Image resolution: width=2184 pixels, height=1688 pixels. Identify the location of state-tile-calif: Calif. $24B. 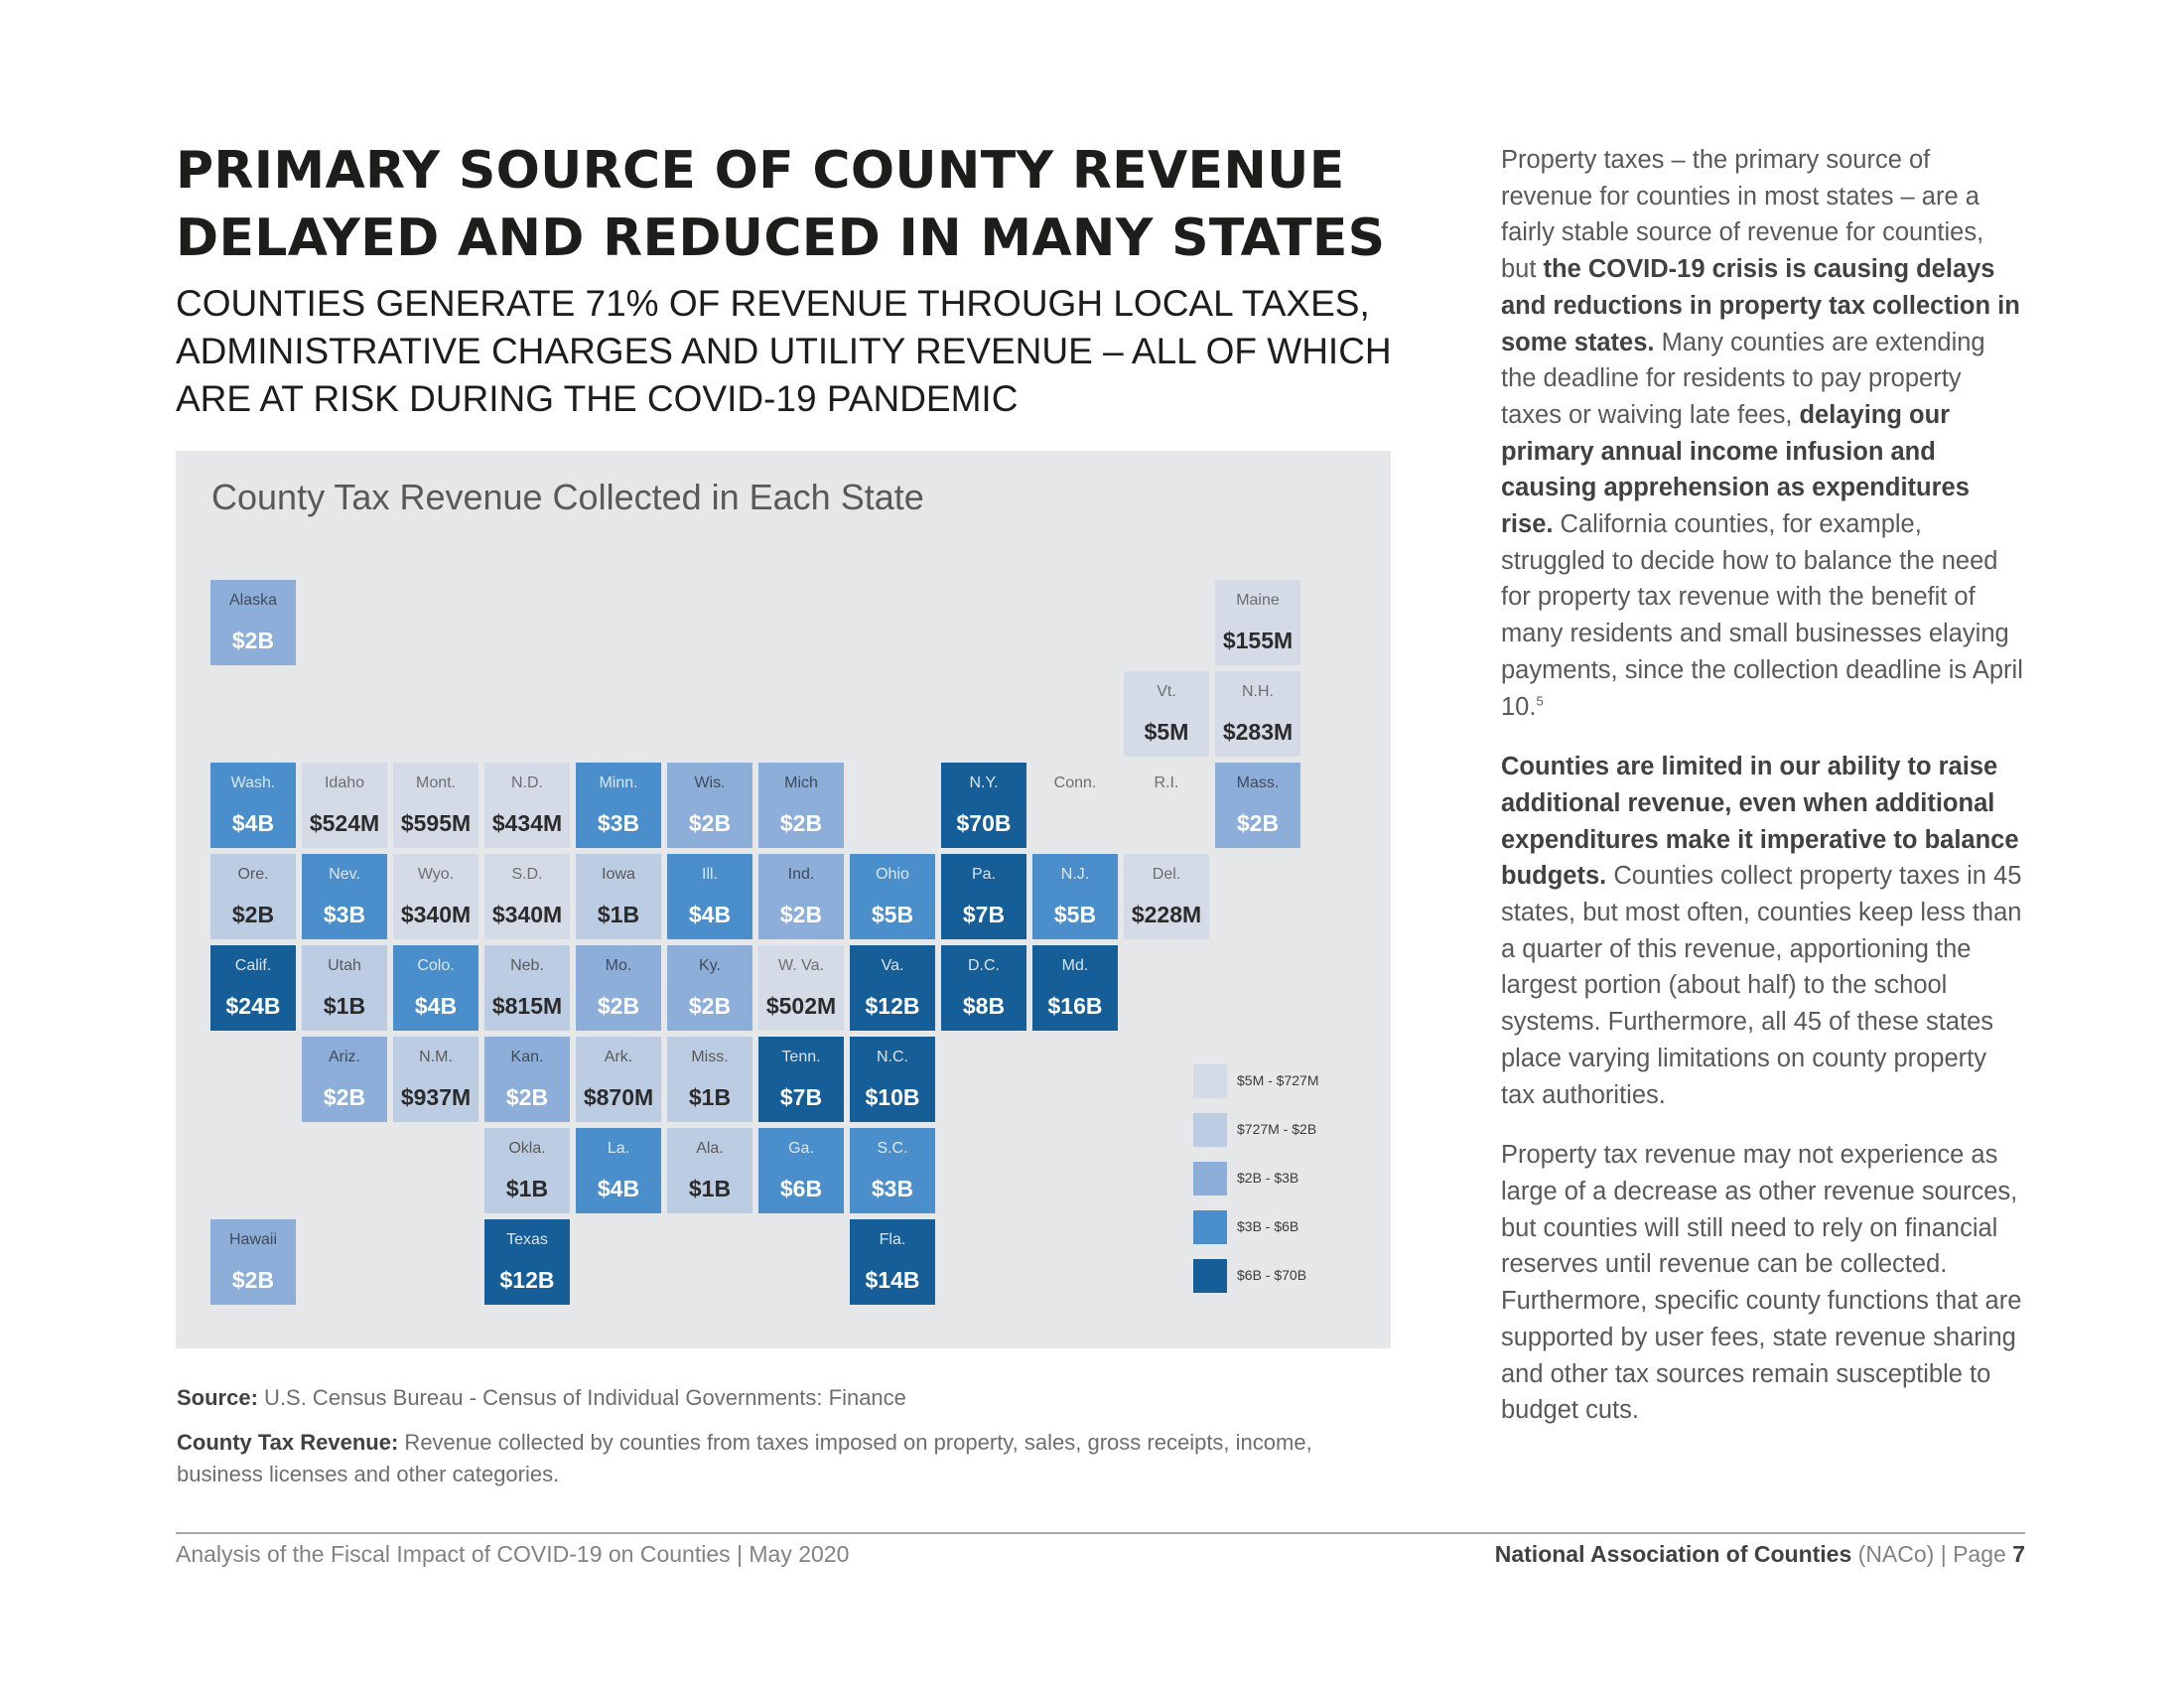
(253, 988).